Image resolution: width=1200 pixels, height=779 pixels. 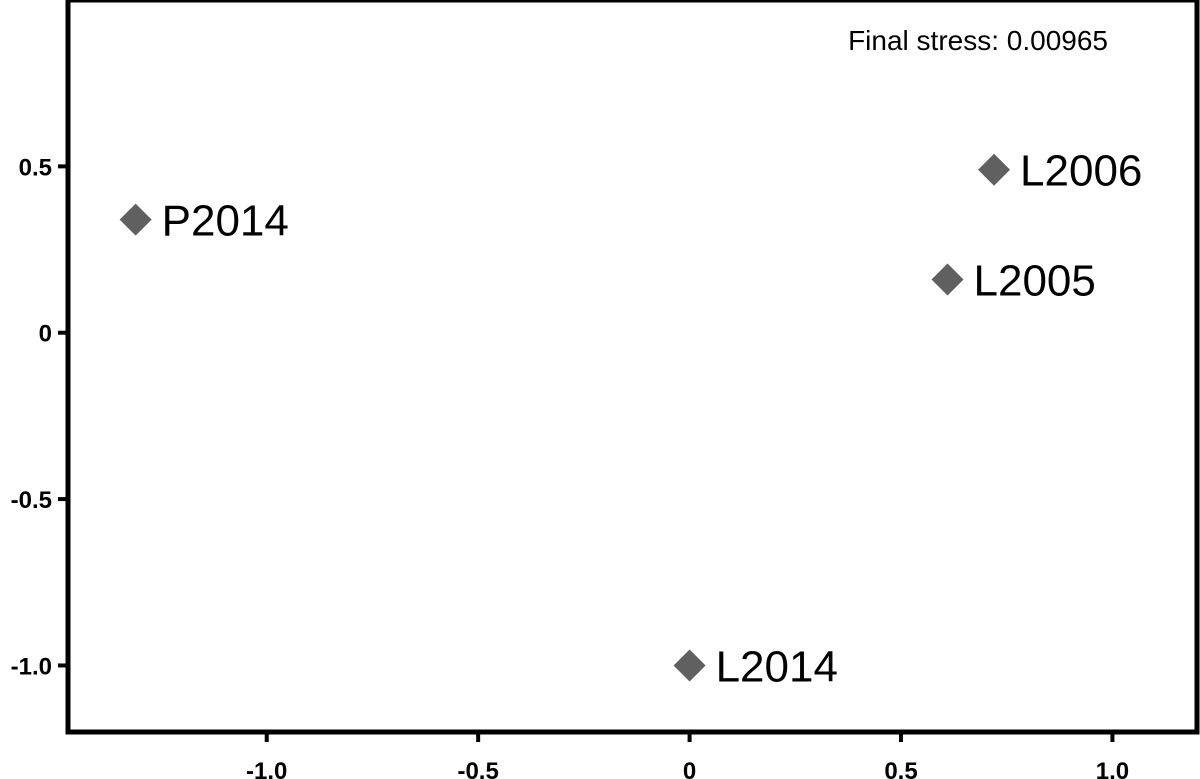 What do you see at coordinates (35, 167) in the screenshot?
I see `y-tick-label: 0.5` at bounding box center [35, 167].